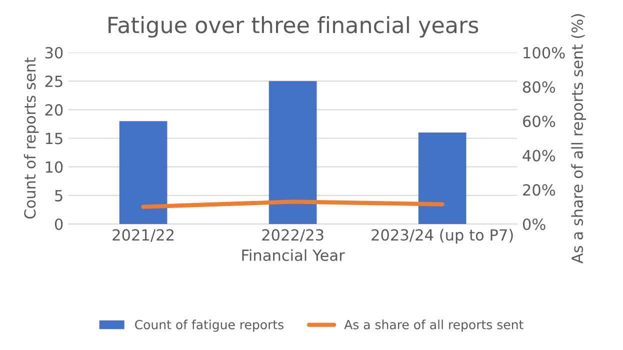 Image resolution: width=623 pixels, height=350 pixels. Describe the element at coordinates (578, 139) in the screenshot. I see `y2-axis-title: As a share of all reports sent (%)` at that location.